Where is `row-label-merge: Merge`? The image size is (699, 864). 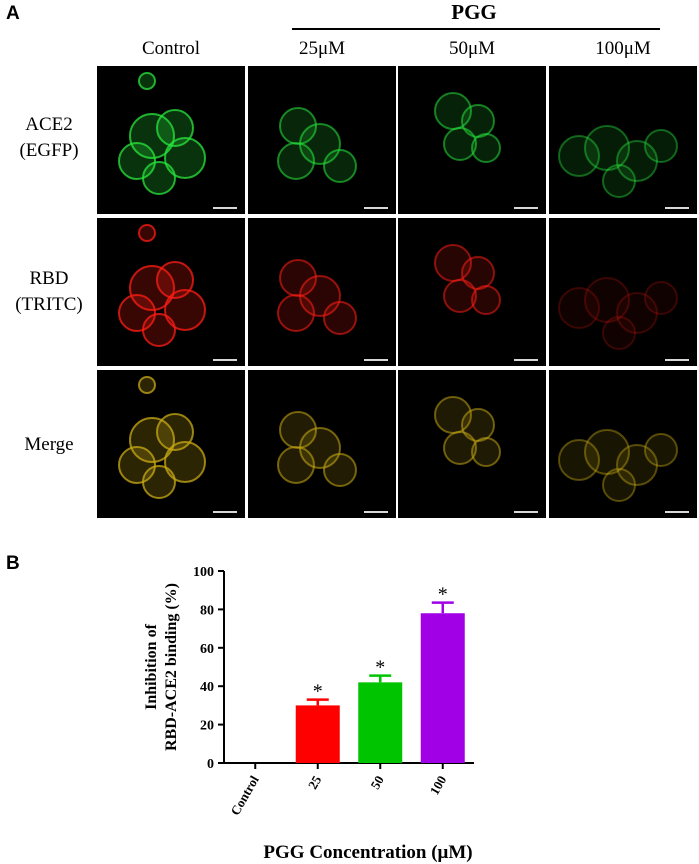
row-label-merge: Merge is located at coordinates (49, 445).